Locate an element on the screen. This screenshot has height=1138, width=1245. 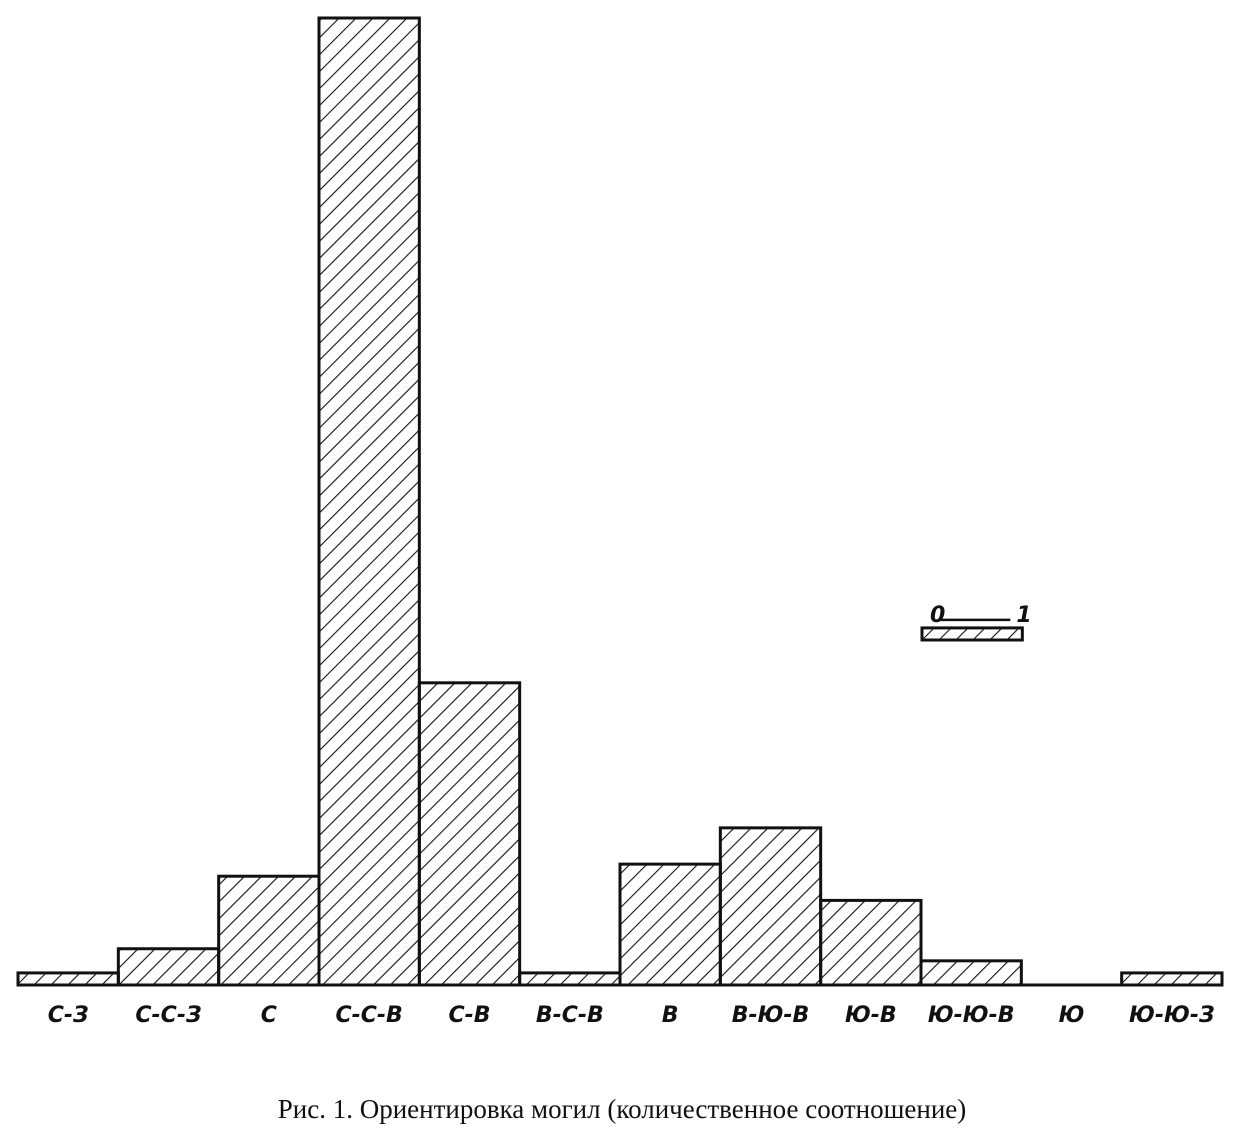
x-tick-label: Ю is located at coordinates (1072, 1015).